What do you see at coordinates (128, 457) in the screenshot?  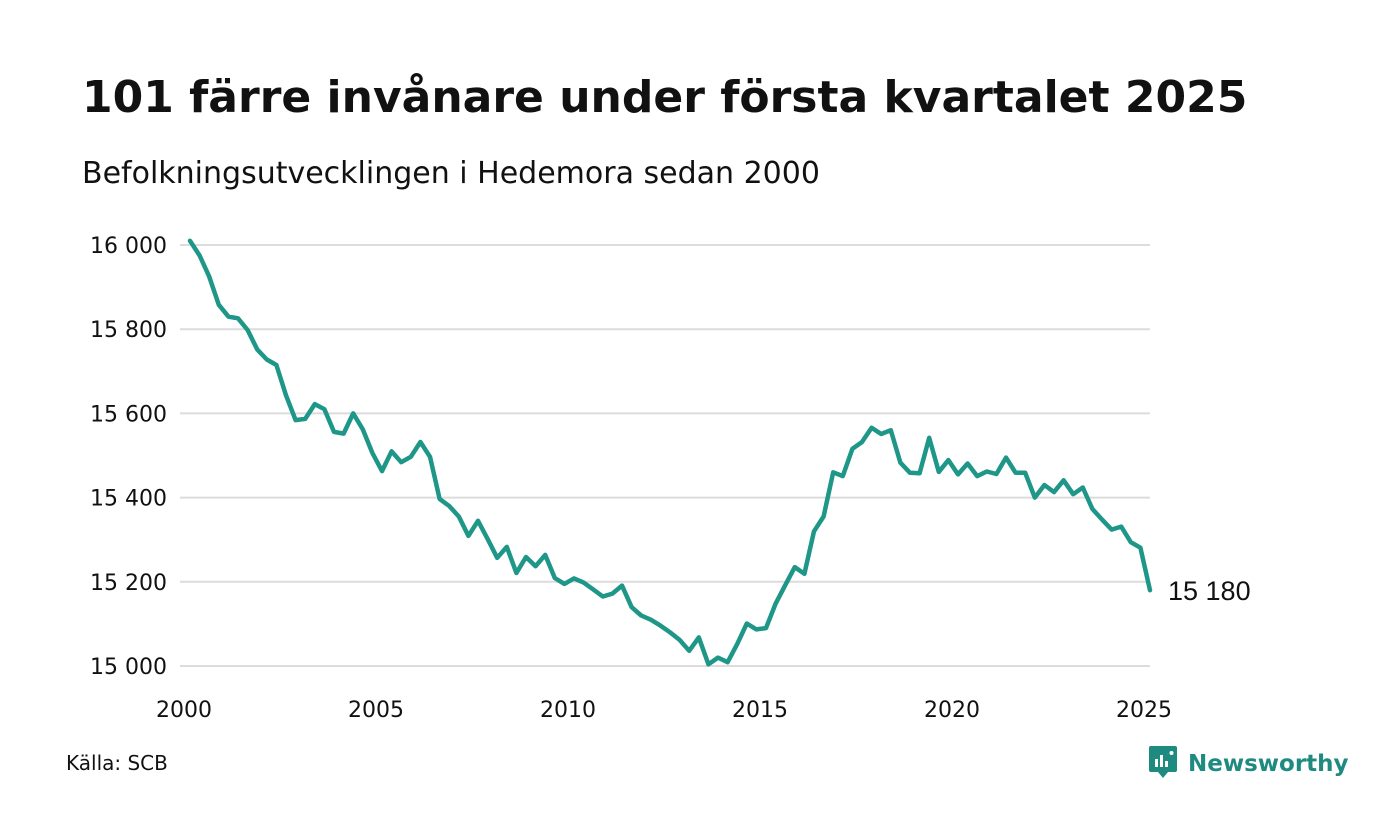 I see `y-axis-ticks: 15 000 15 200 15 400 15 600 15 800 16 000` at bounding box center [128, 457].